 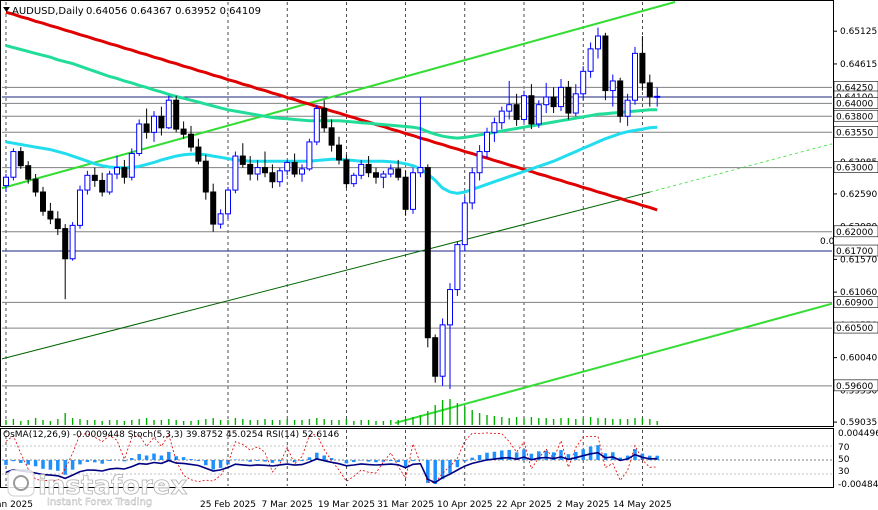 I want to click on date-label: 19 Mar 2025, so click(x=346, y=505).